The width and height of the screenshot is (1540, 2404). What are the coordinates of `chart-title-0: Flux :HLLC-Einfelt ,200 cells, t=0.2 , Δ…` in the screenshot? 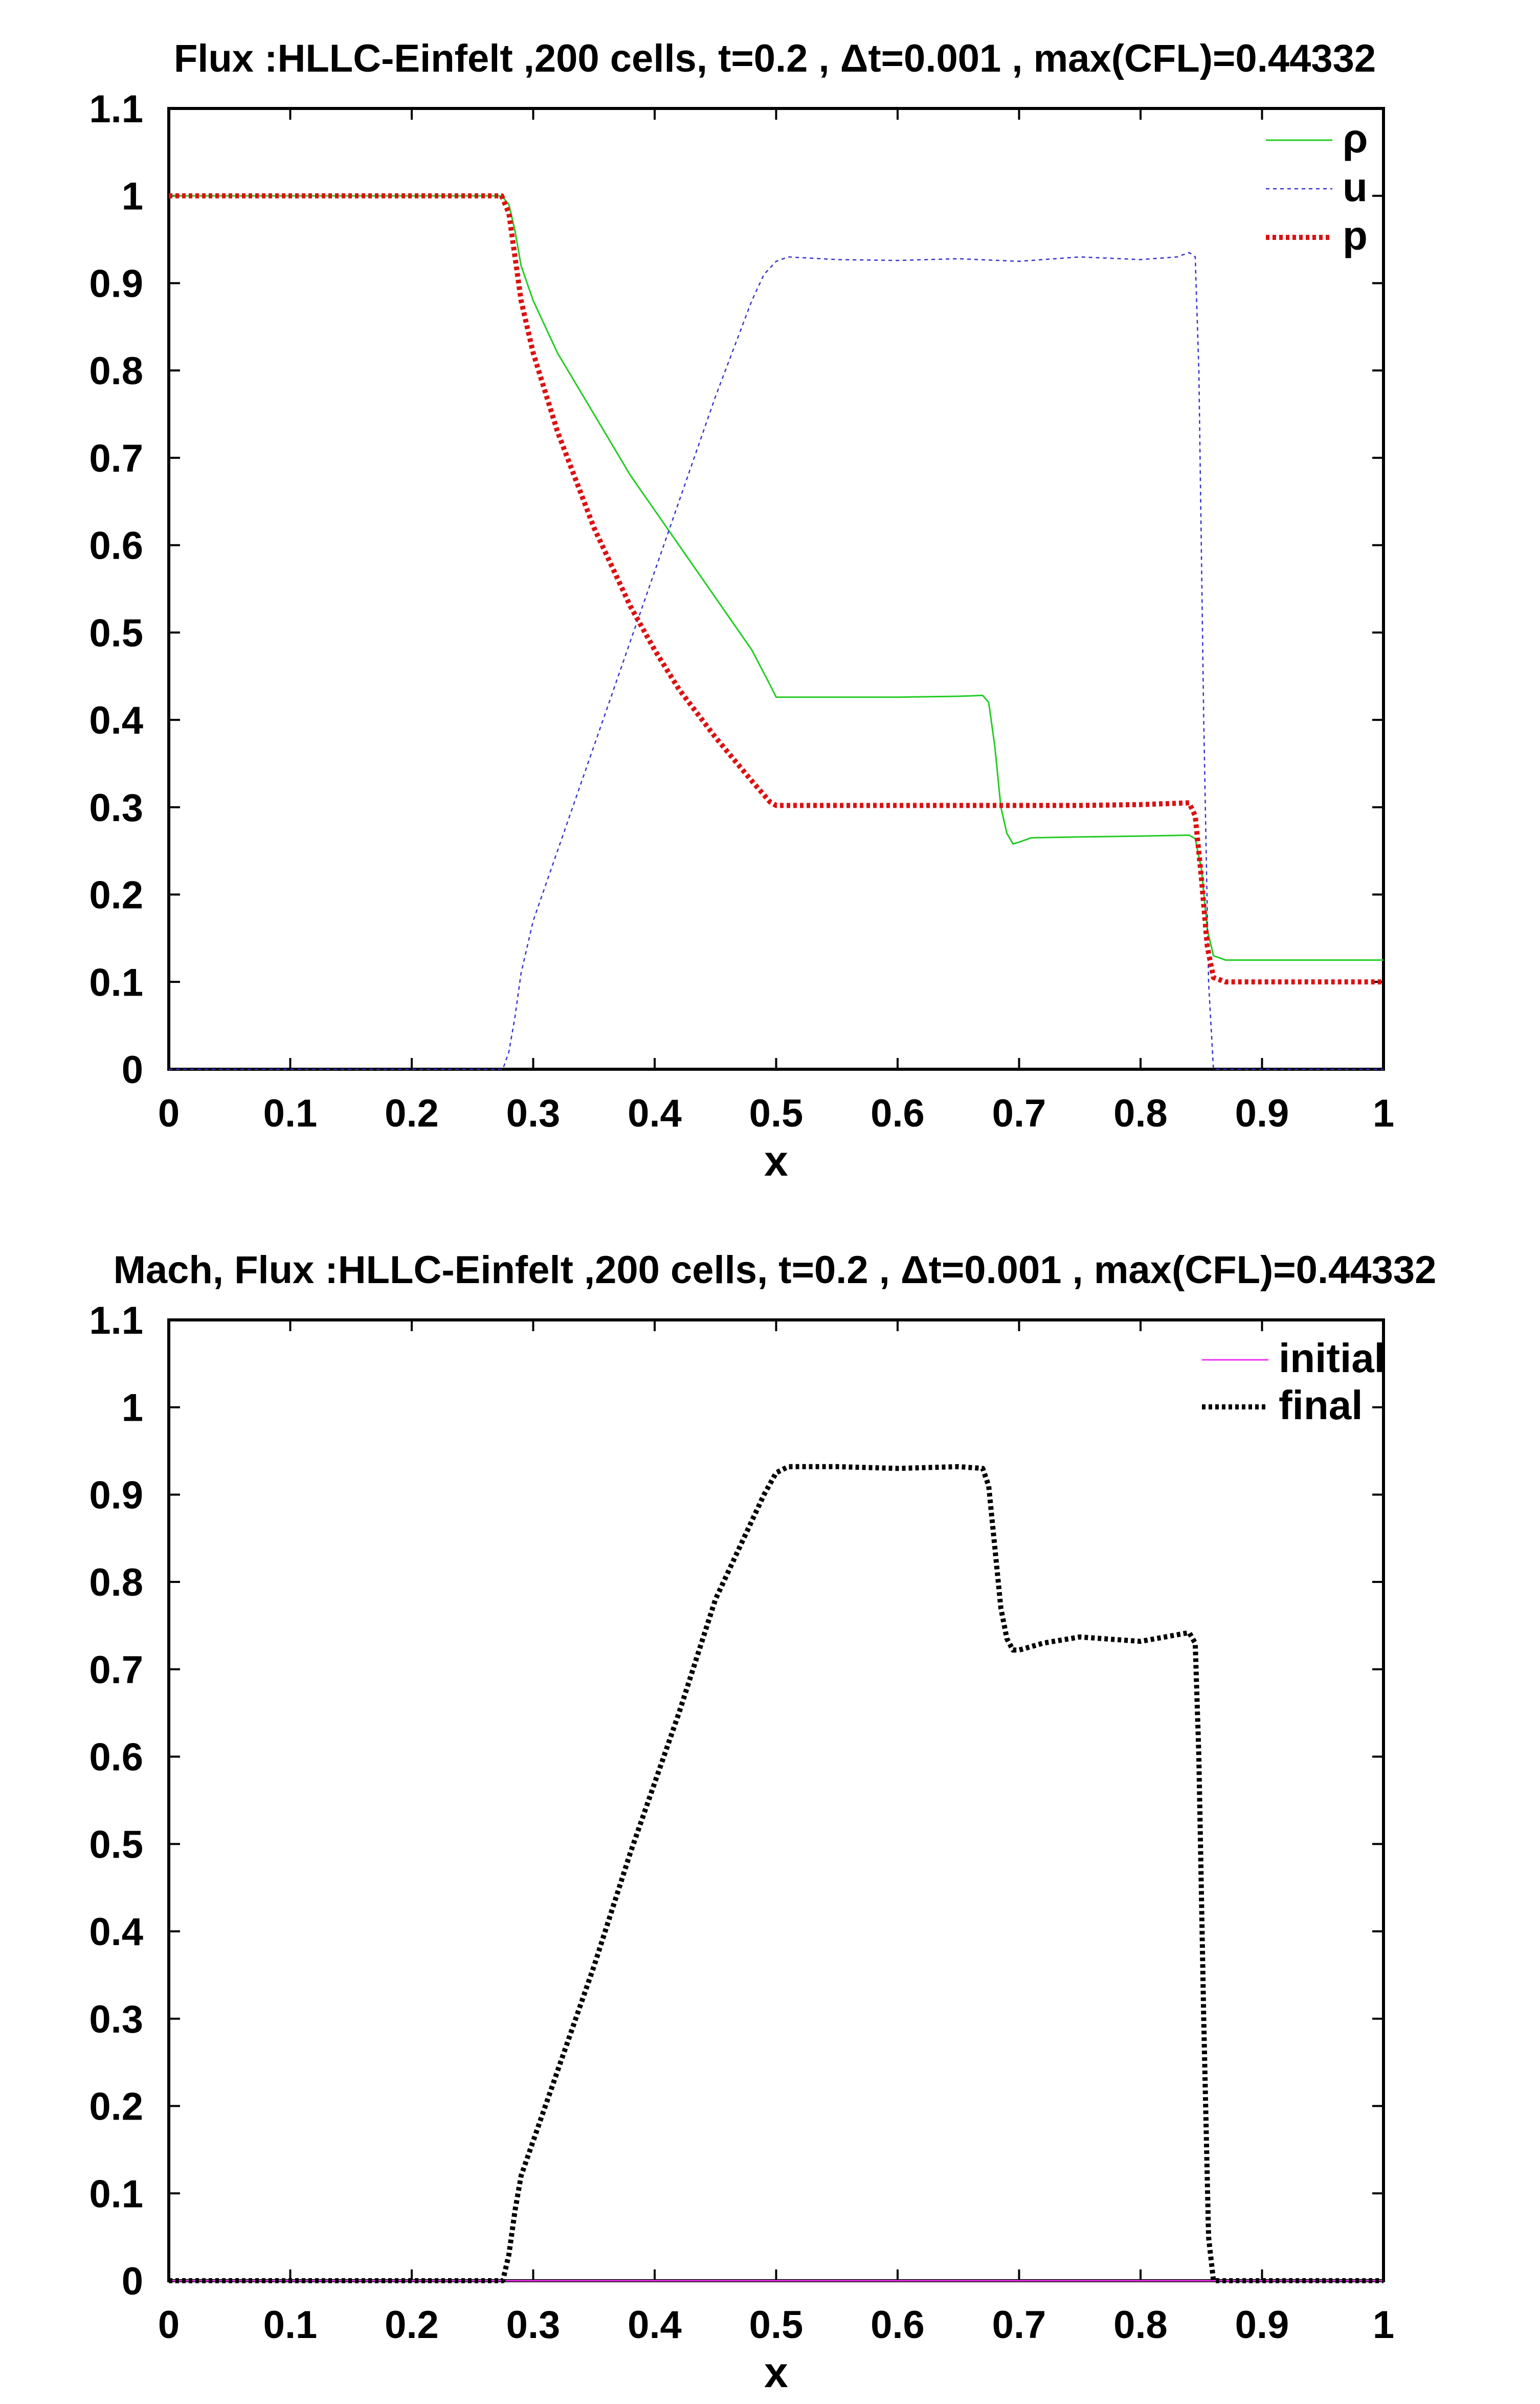 It's located at (775, 58).